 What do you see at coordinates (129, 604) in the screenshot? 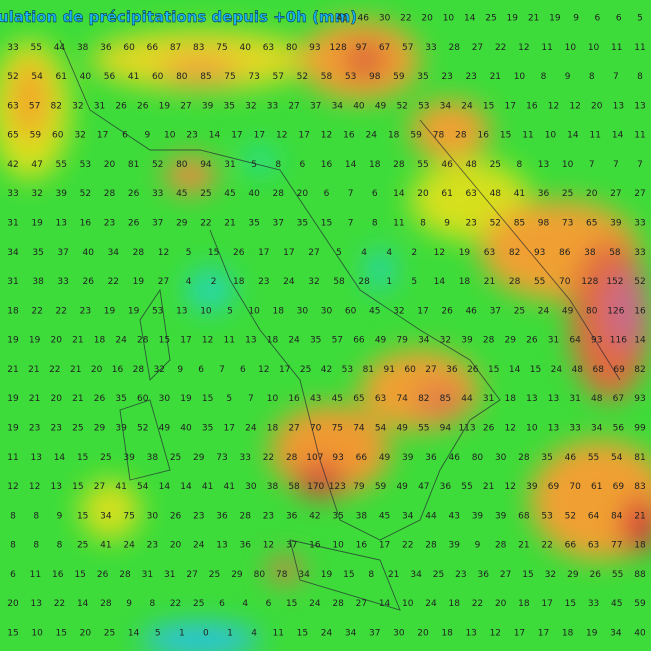
I see `grid-value: 9` at bounding box center [129, 604].